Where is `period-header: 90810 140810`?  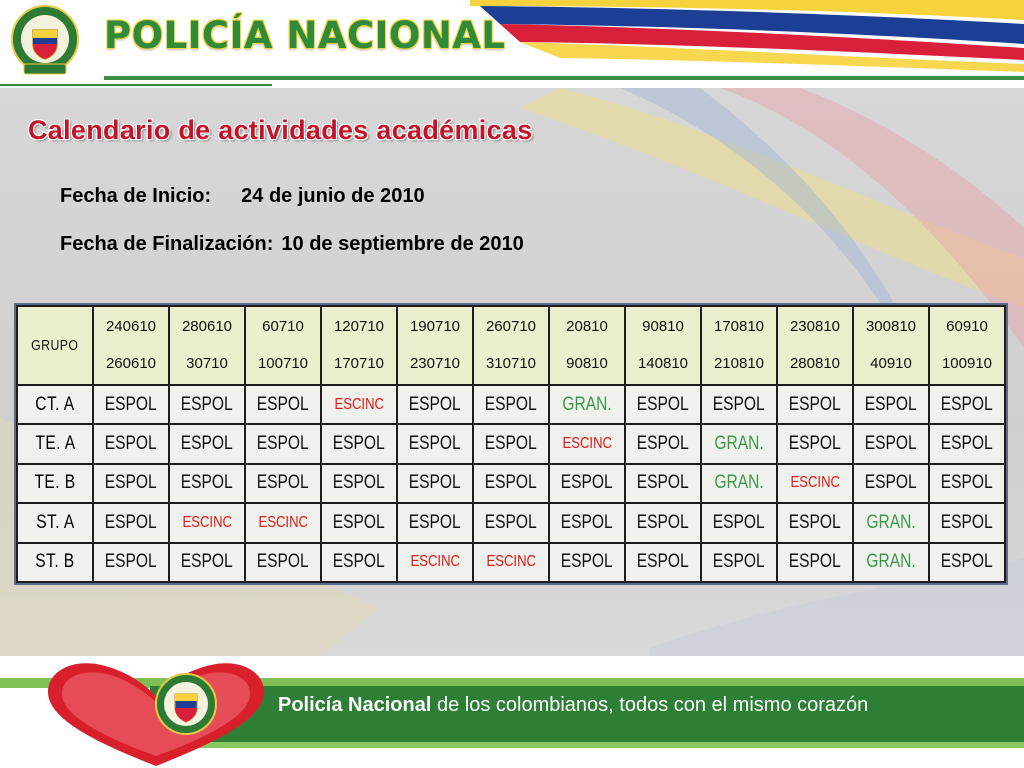 period-header: 90810 140810 is located at coordinates (663, 345).